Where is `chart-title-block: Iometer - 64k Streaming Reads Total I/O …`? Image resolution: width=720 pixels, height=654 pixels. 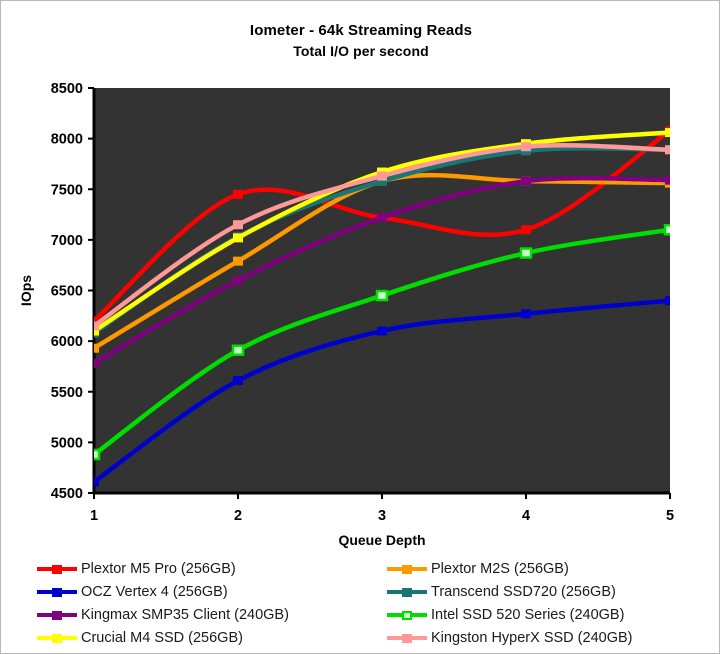 chart-title-block: Iometer - 64k Streaming Reads Total I/O … is located at coordinates (360, 41).